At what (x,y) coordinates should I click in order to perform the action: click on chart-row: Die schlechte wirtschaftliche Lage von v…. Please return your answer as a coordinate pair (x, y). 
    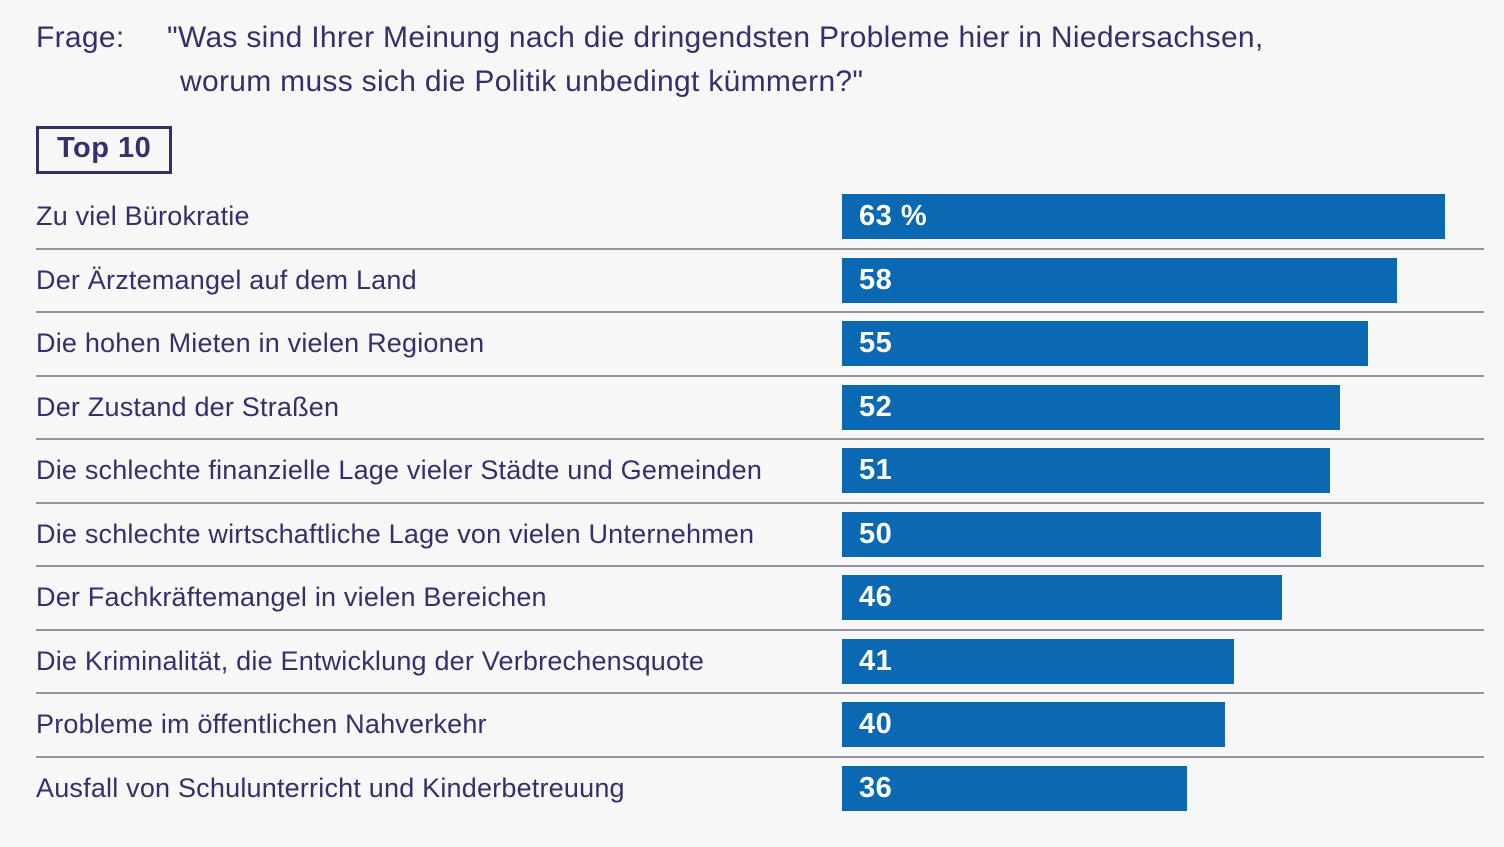
    Looking at the image, I should click on (752, 535).